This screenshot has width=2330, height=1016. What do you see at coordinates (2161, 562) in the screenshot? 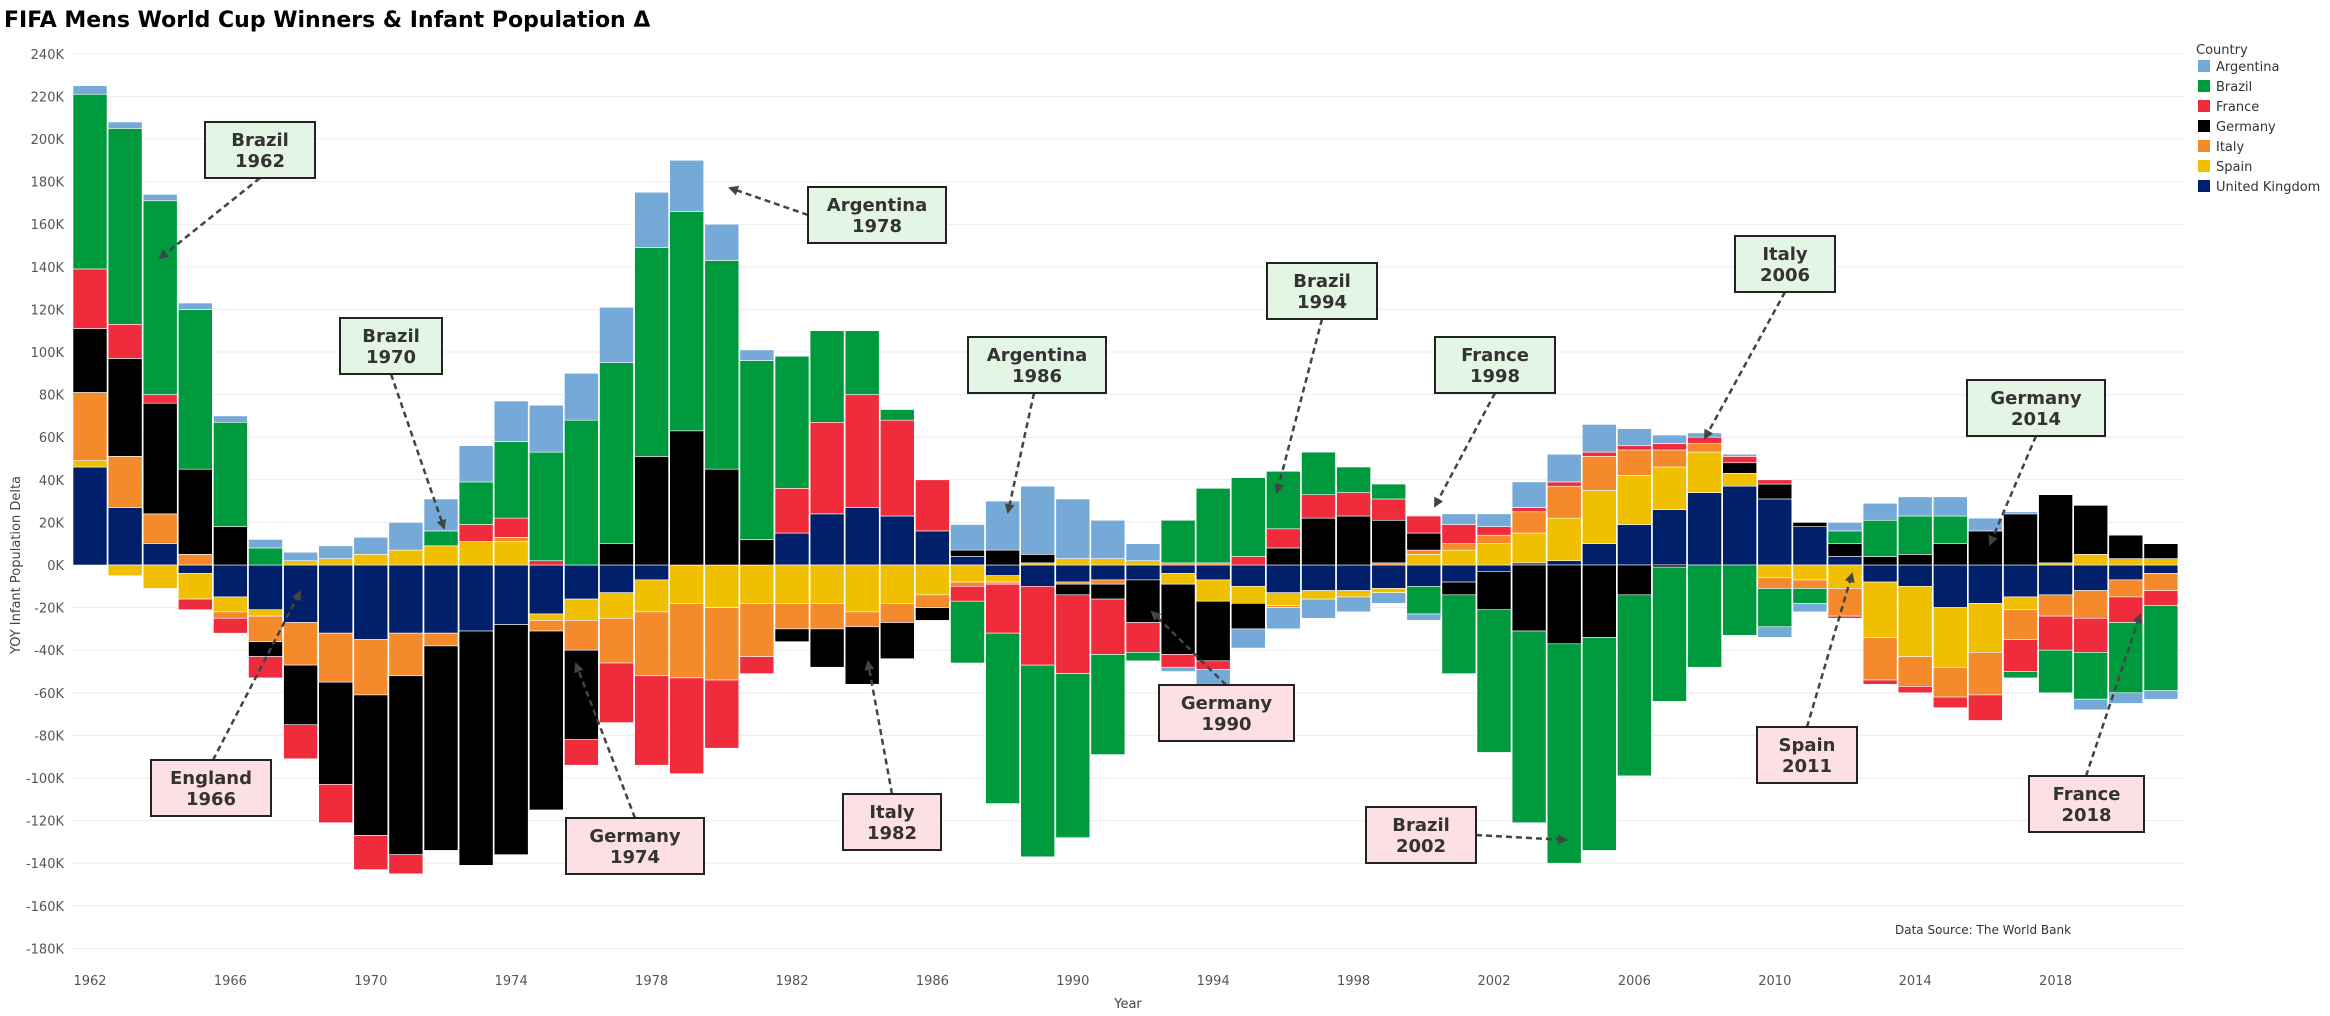
I see `bar-spain-2021` at bounding box center [2161, 562].